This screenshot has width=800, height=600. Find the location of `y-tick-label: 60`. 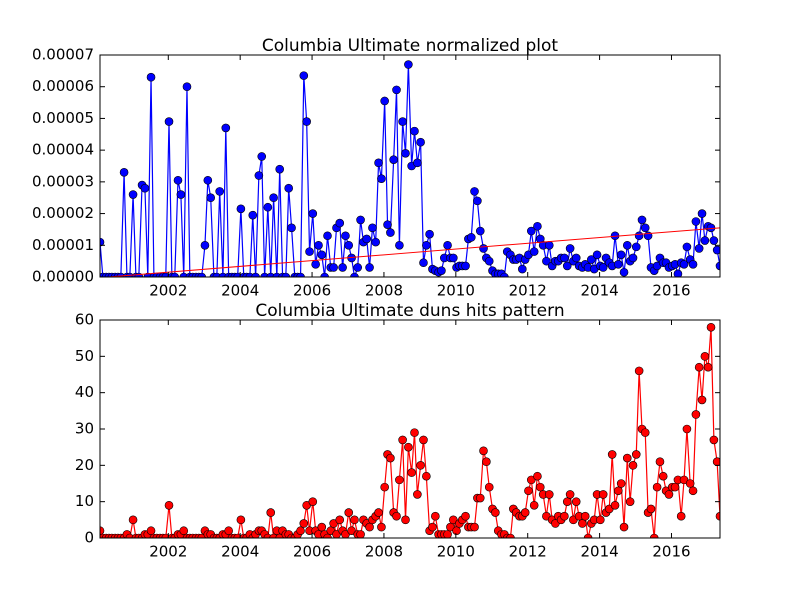

y-tick-label: 60 is located at coordinates (84, 320).